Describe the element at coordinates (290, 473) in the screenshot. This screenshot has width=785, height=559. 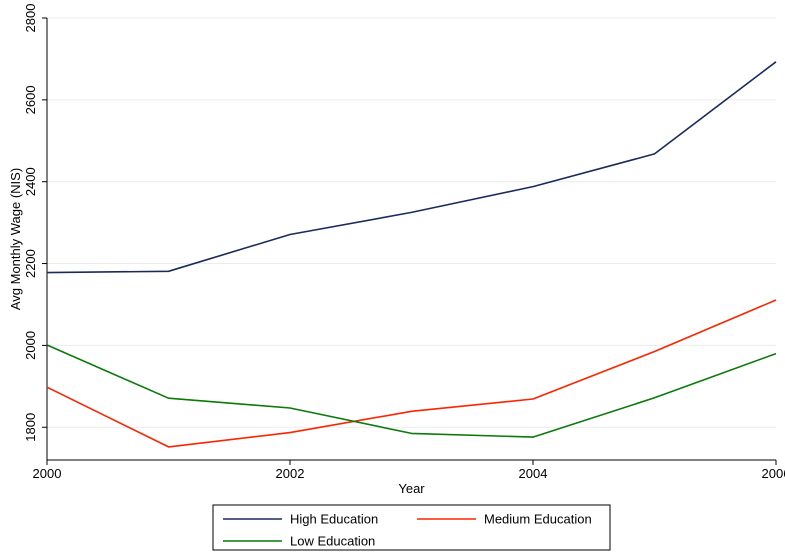
I see `x-tick-label: 2002` at that location.